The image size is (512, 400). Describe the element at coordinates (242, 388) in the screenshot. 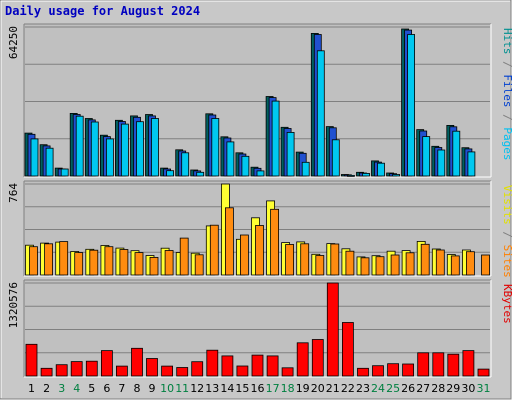

I see `x-tick-label: 15` at that location.